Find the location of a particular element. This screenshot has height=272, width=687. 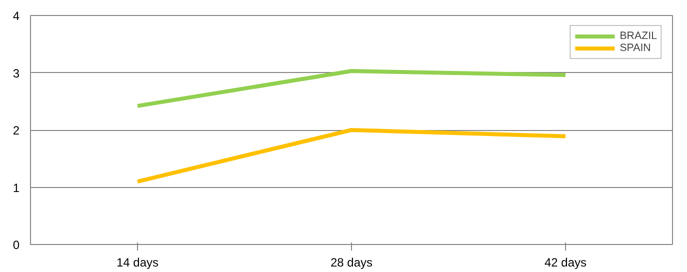

legend-label: SPAIN is located at coordinates (635, 48).